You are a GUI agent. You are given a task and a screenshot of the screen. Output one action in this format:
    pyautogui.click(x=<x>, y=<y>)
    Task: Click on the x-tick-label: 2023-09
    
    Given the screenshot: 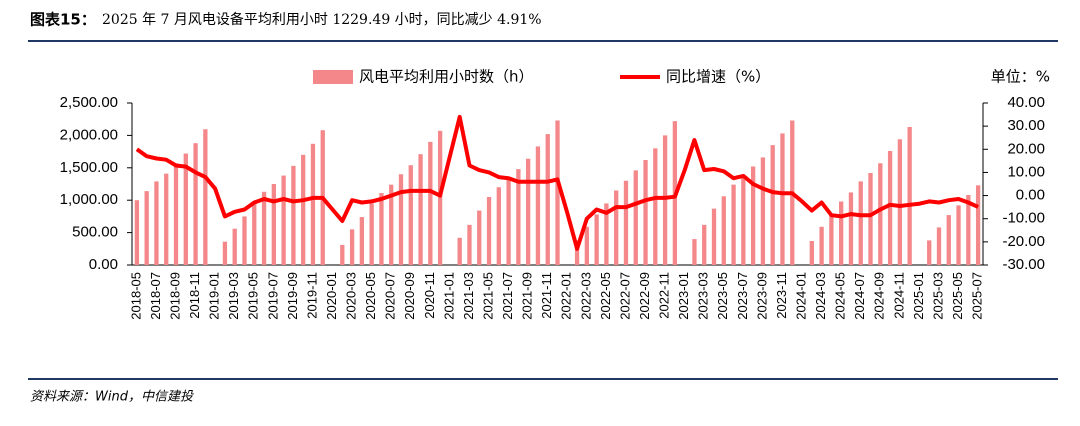 What is the action you would take?
    pyautogui.click(x=761, y=296)
    